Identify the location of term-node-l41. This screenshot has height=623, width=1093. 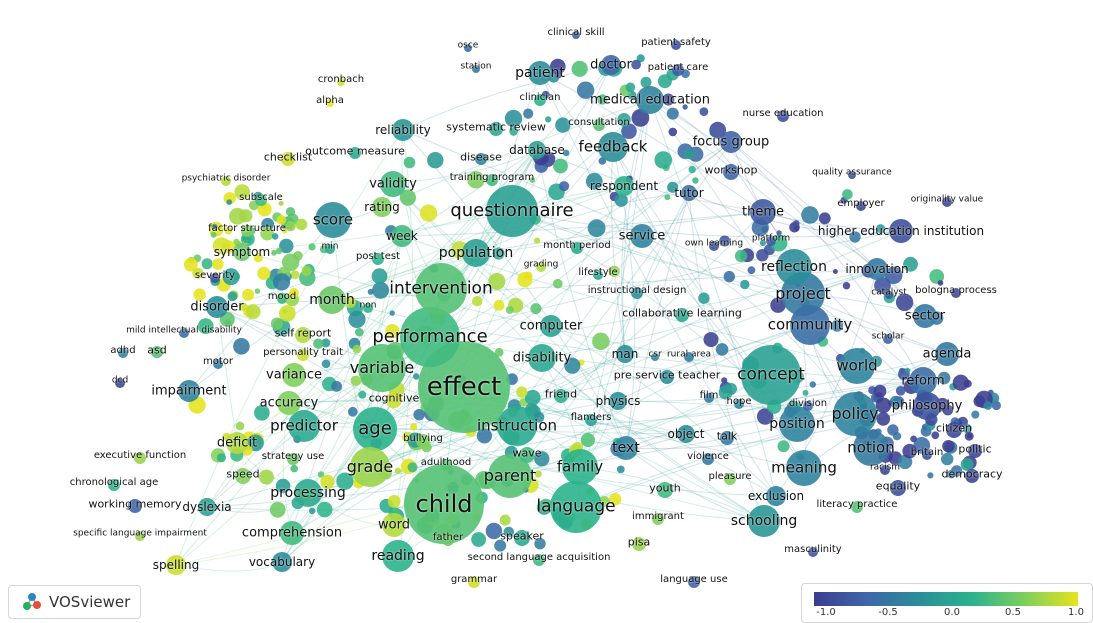
(577, 248).